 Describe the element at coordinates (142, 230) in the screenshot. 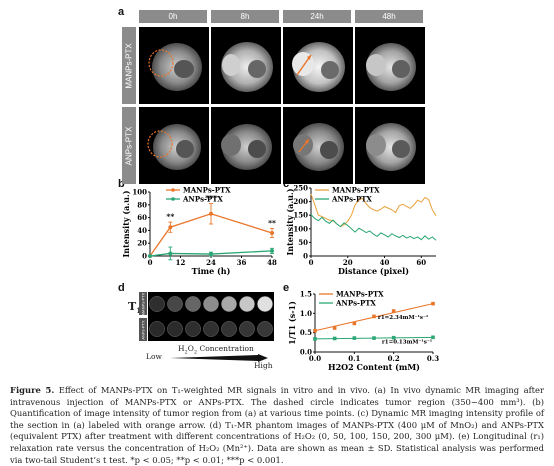

I see `y-tick-label: 40` at that location.